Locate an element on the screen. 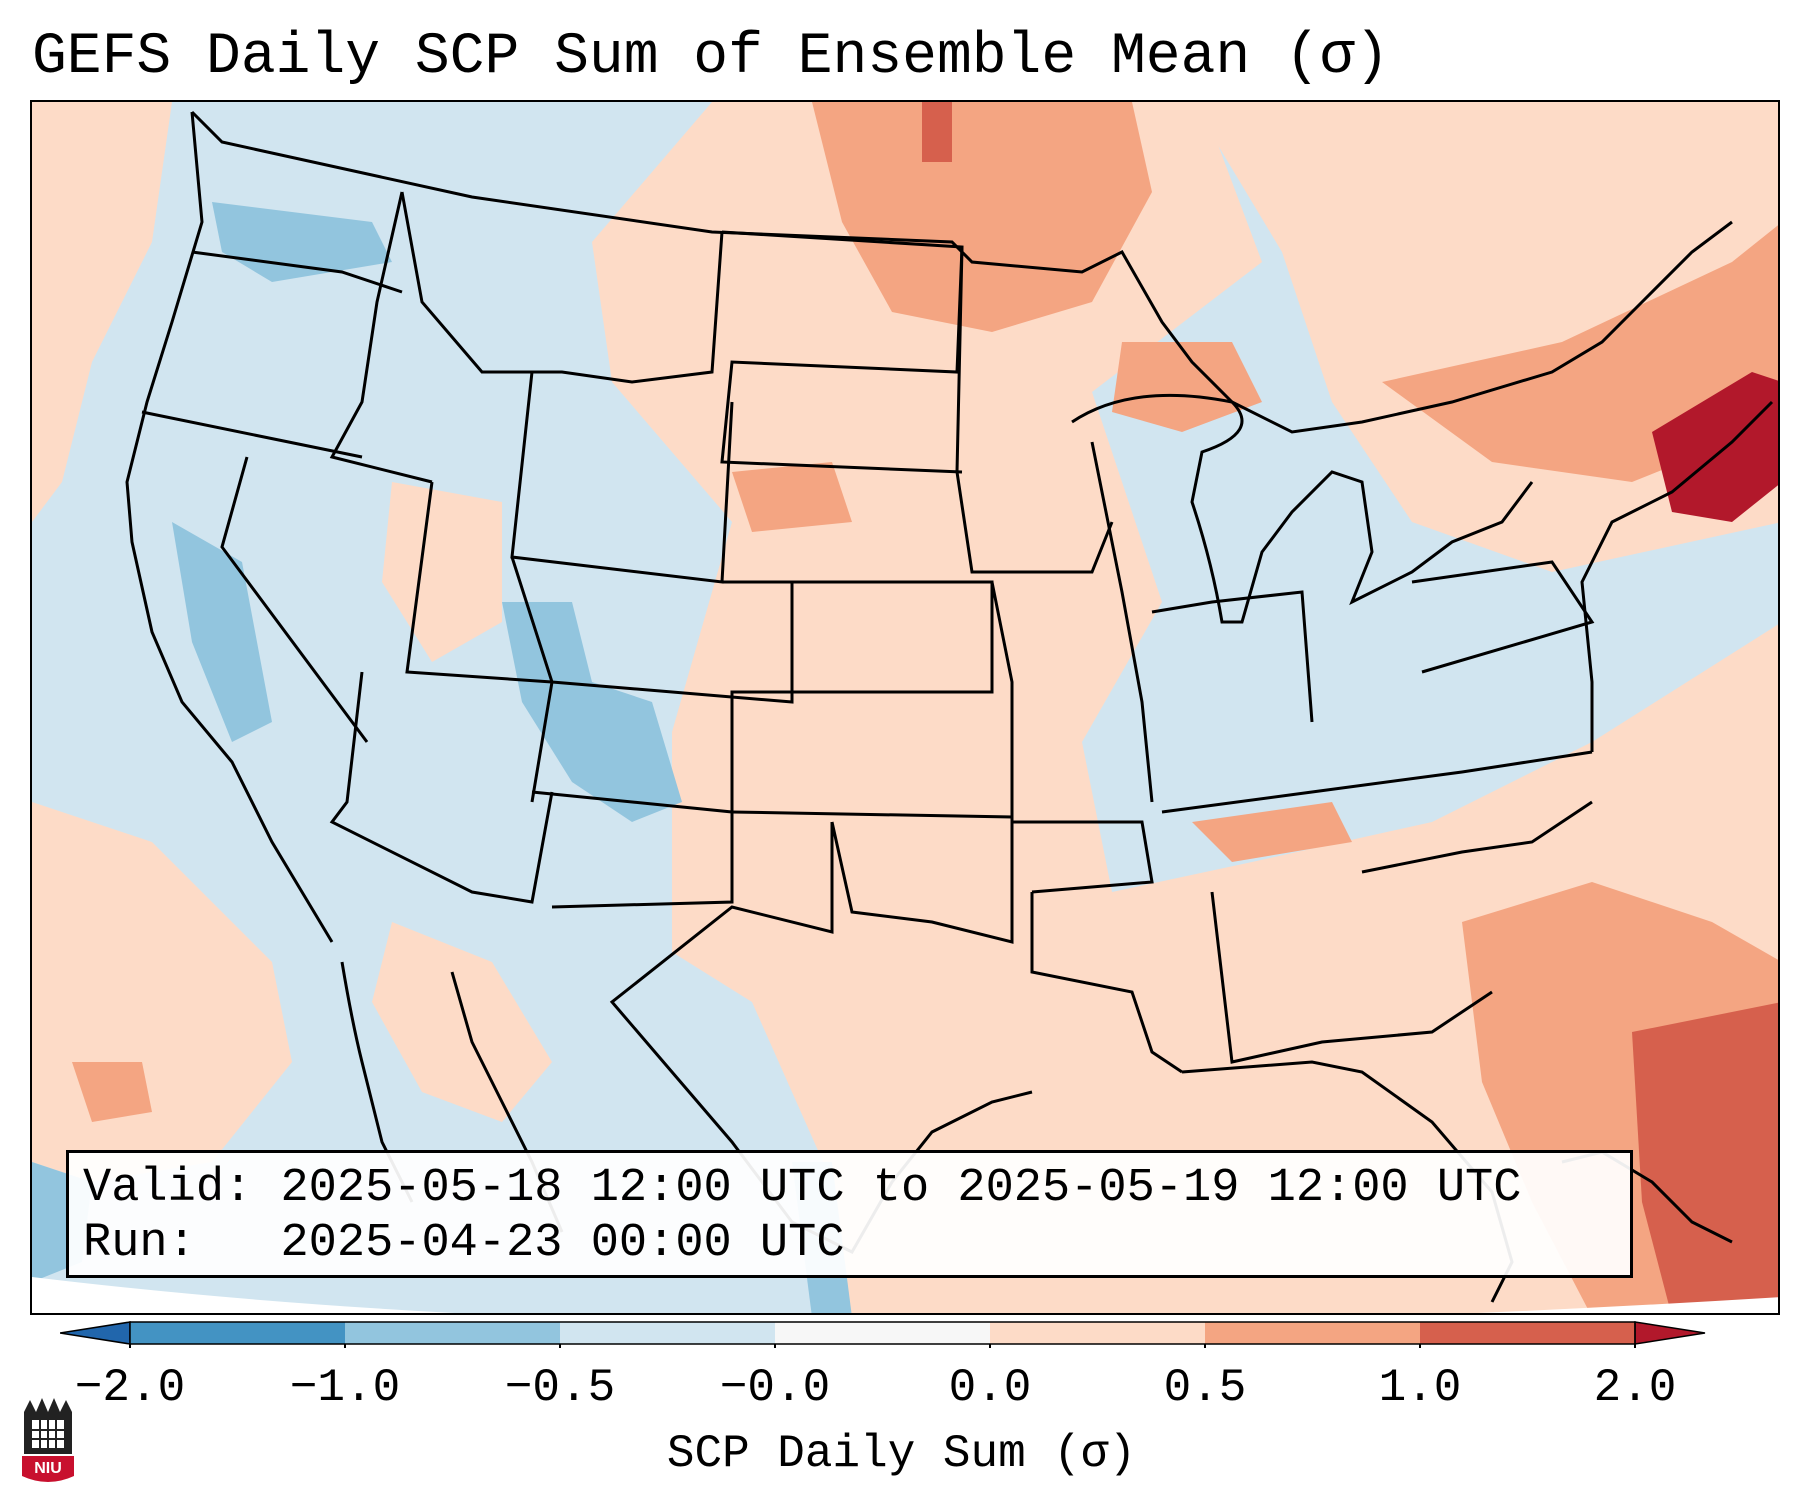 Image resolution: width=1803 pixels, height=1506 pixels. atlantic-strong-region is located at coordinates (1705, 1157).